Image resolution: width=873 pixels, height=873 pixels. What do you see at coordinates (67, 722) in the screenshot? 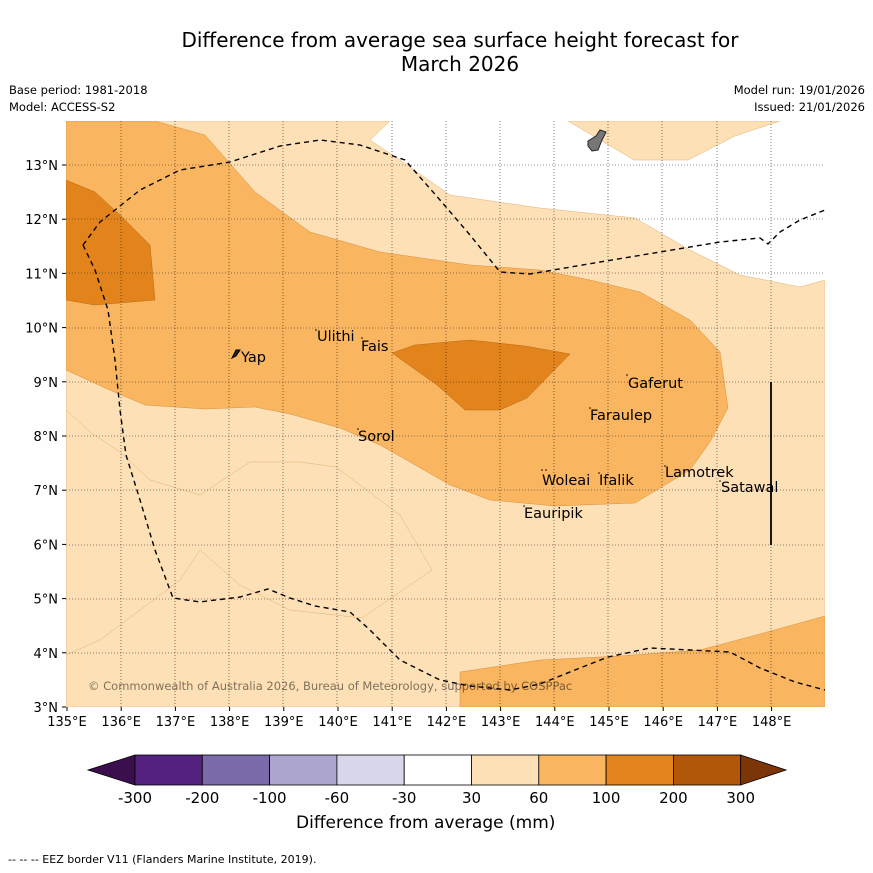
I see `x-tick-label: 135°E` at bounding box center [67, 722].